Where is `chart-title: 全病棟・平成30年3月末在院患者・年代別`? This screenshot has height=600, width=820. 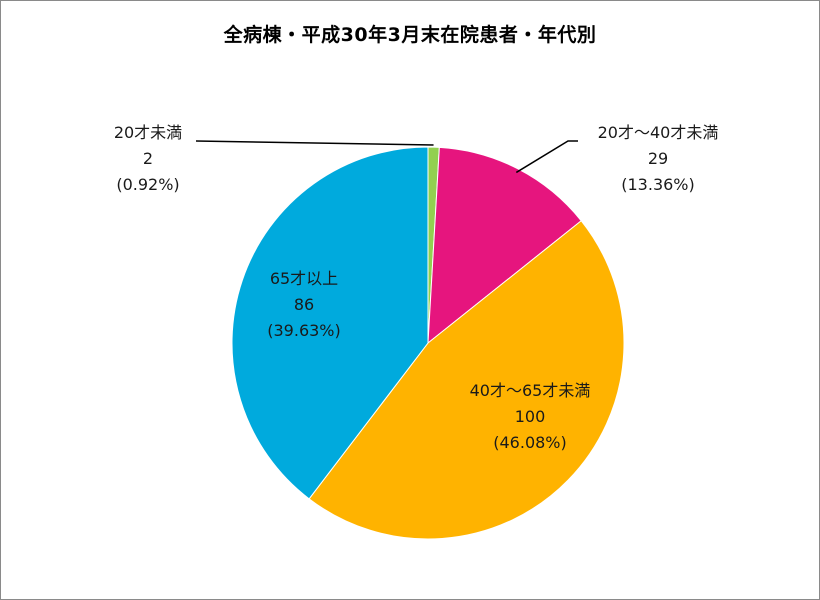 chart-title: 全病棟・平成30年3月末在院患者・年代別 is located at coordinates (410, 35).